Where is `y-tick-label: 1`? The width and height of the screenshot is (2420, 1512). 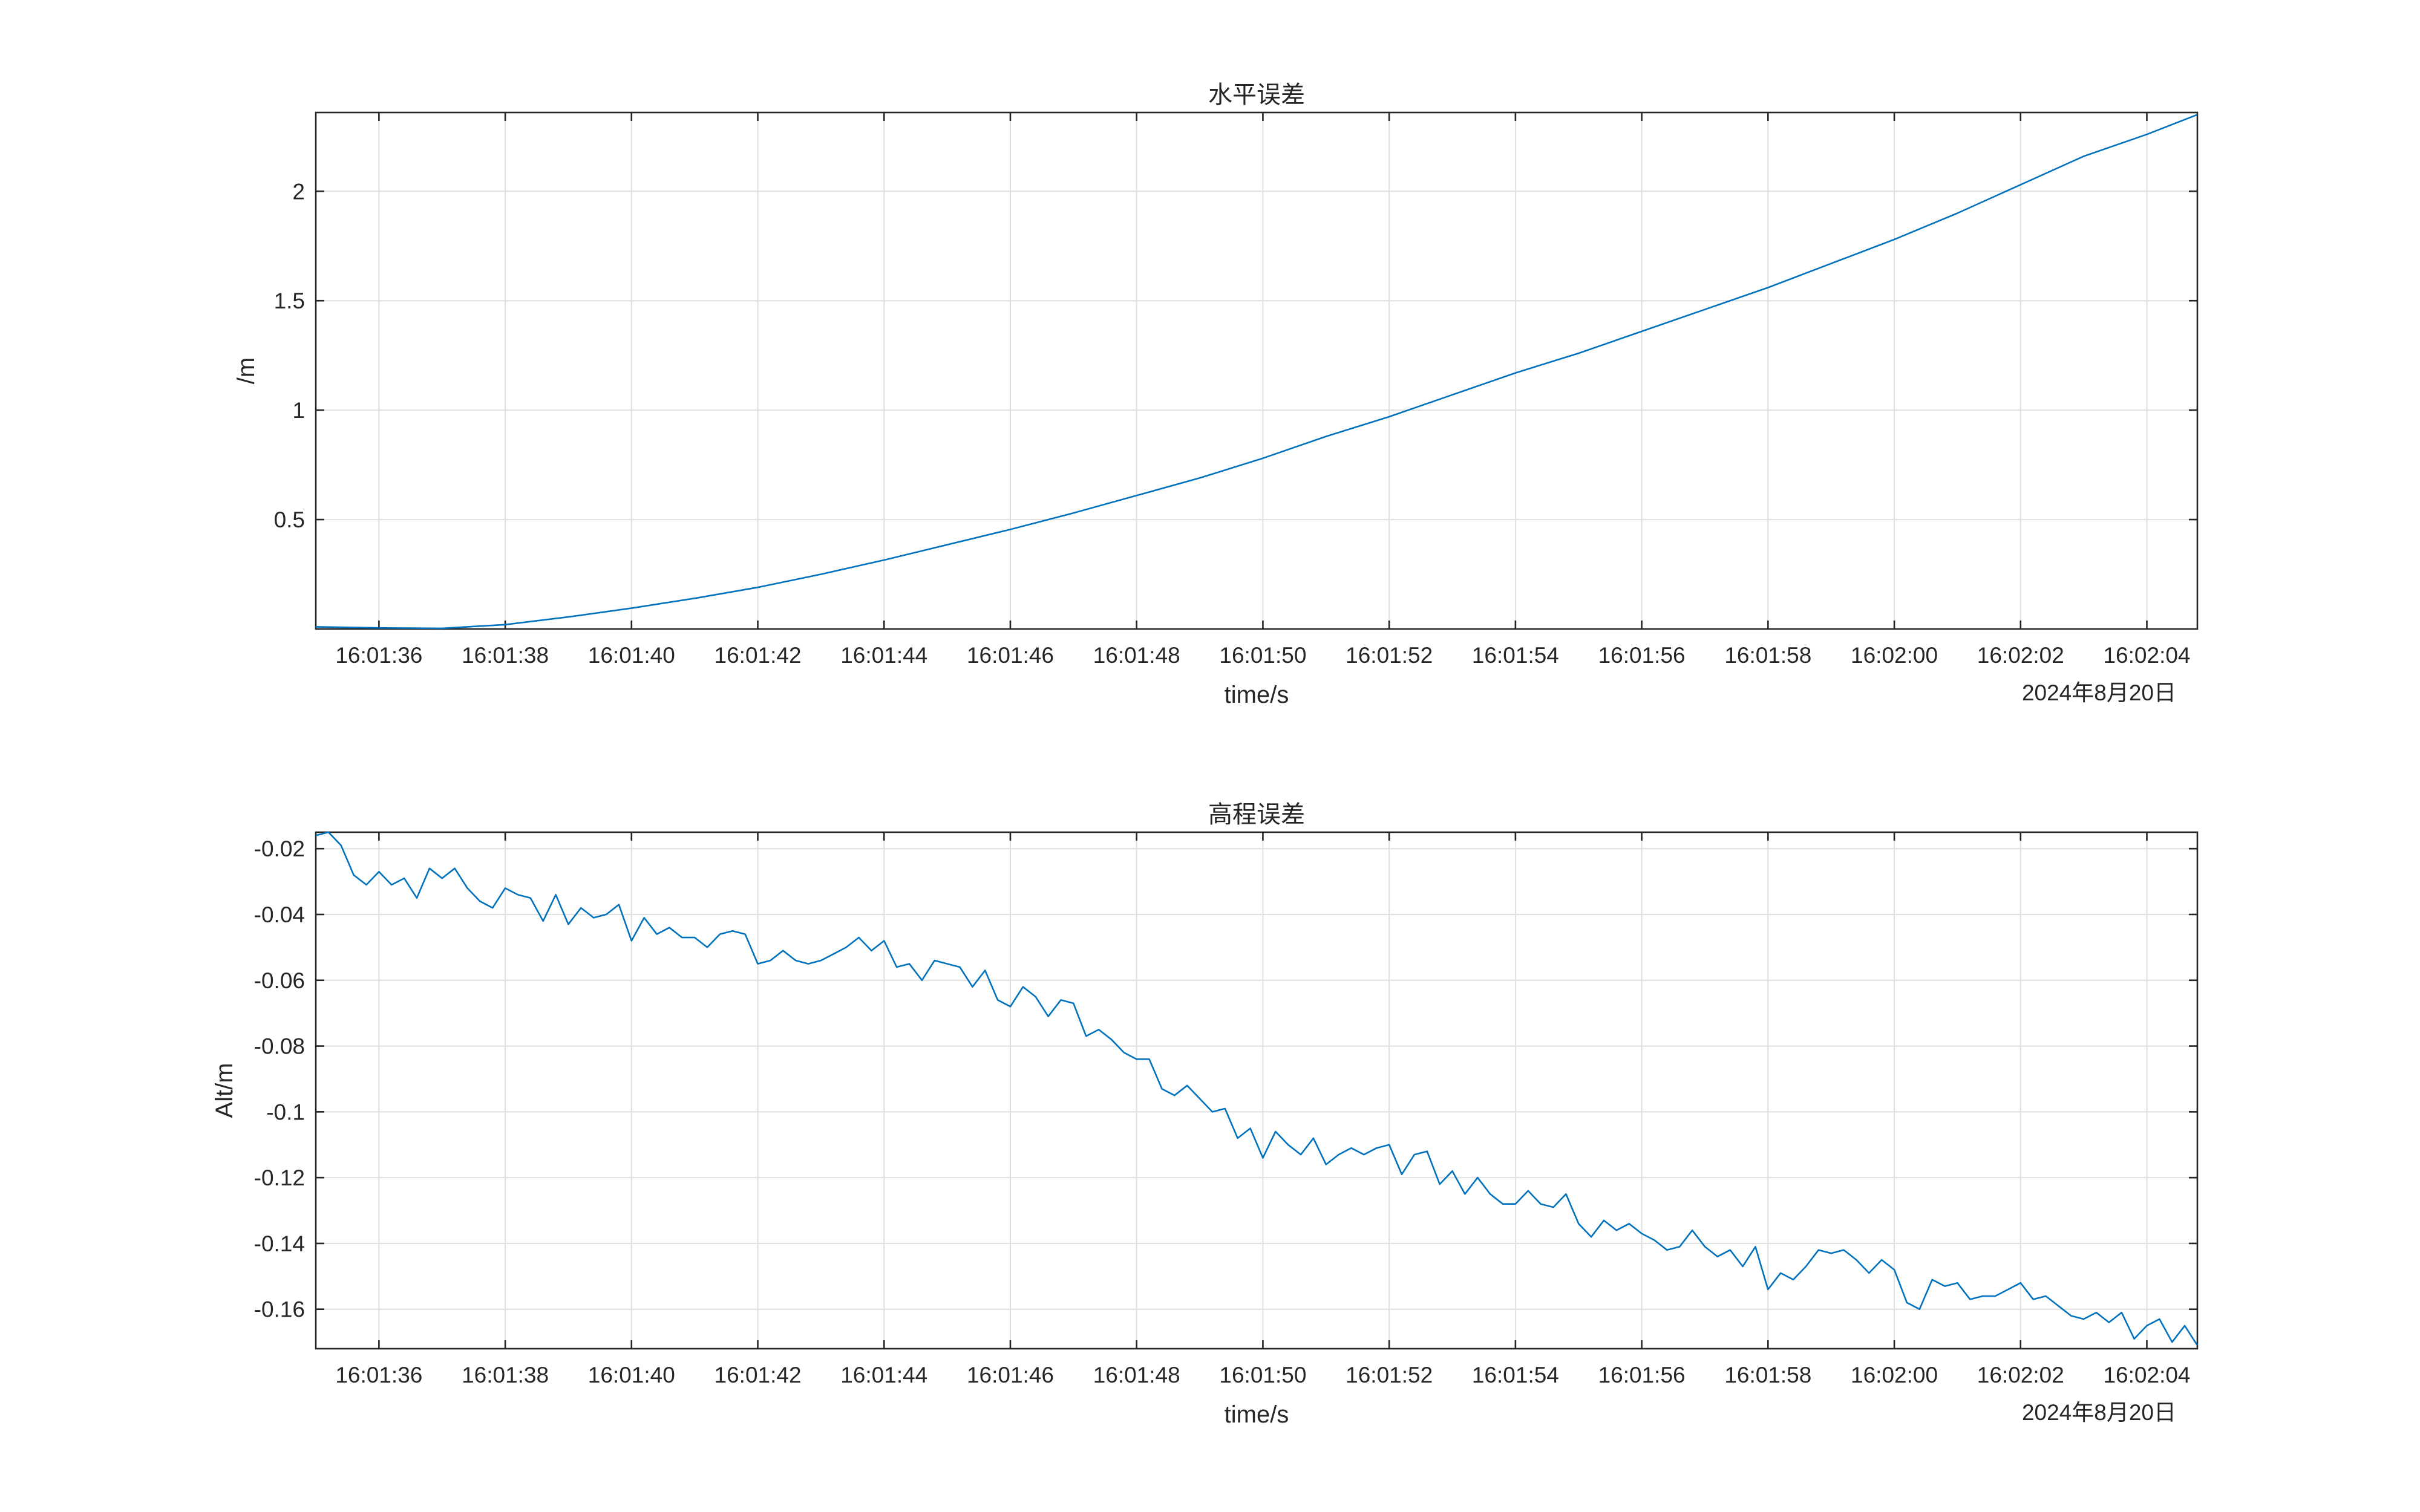 y-tick-label: 1 is located at coordinates (298, 410).